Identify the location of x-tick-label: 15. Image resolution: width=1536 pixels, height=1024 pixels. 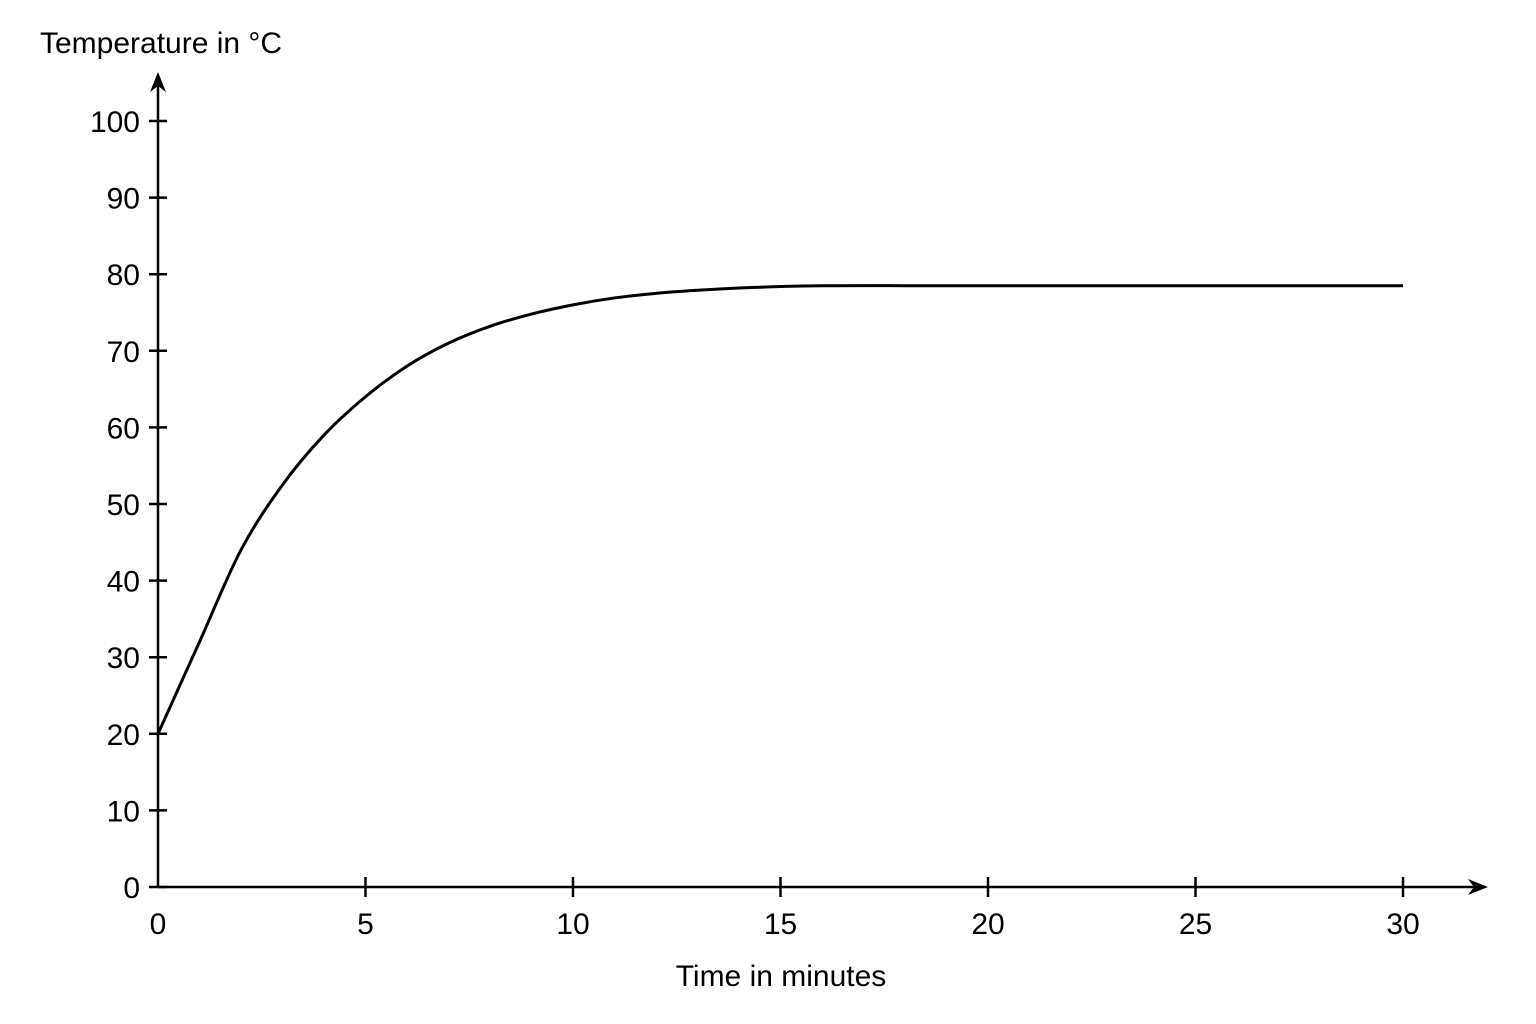
(780, 924).